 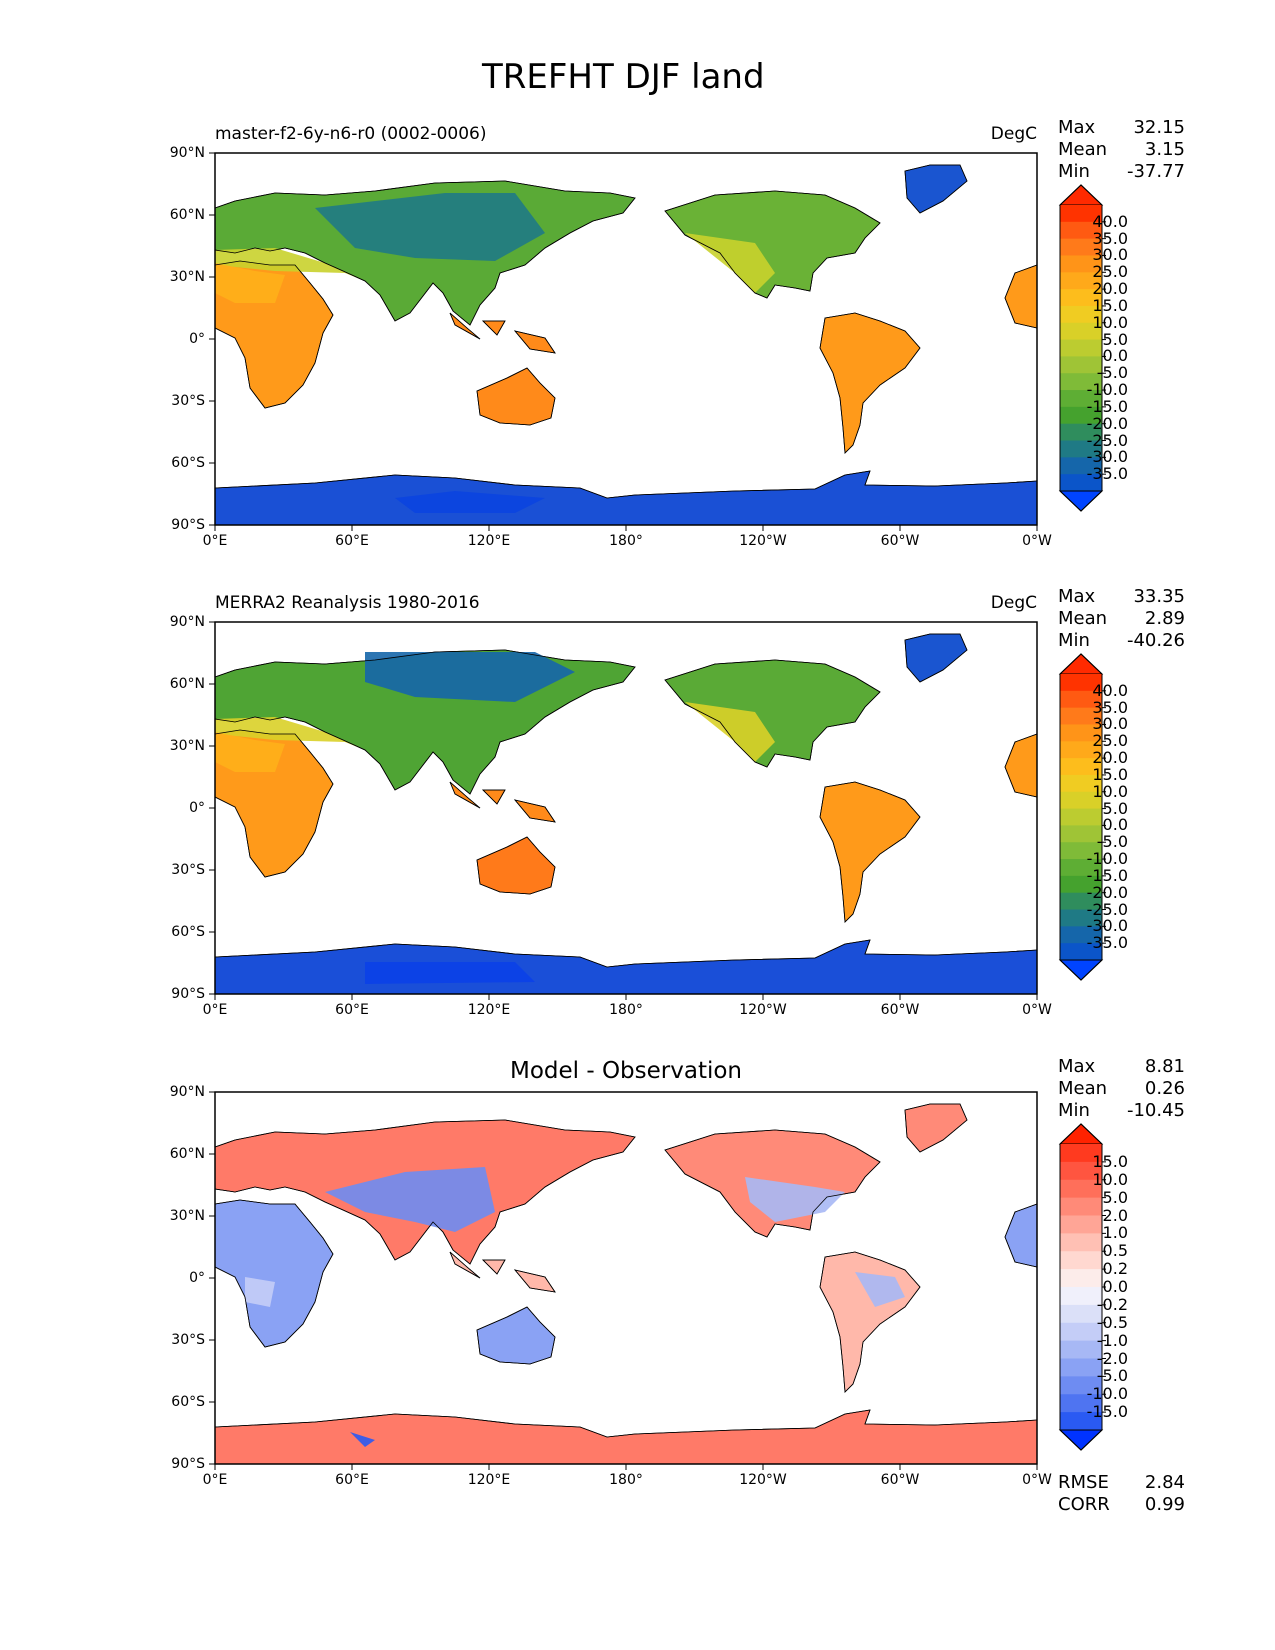 I want to click on colorbar-label: -20.0, so click(x=1107, y=423).